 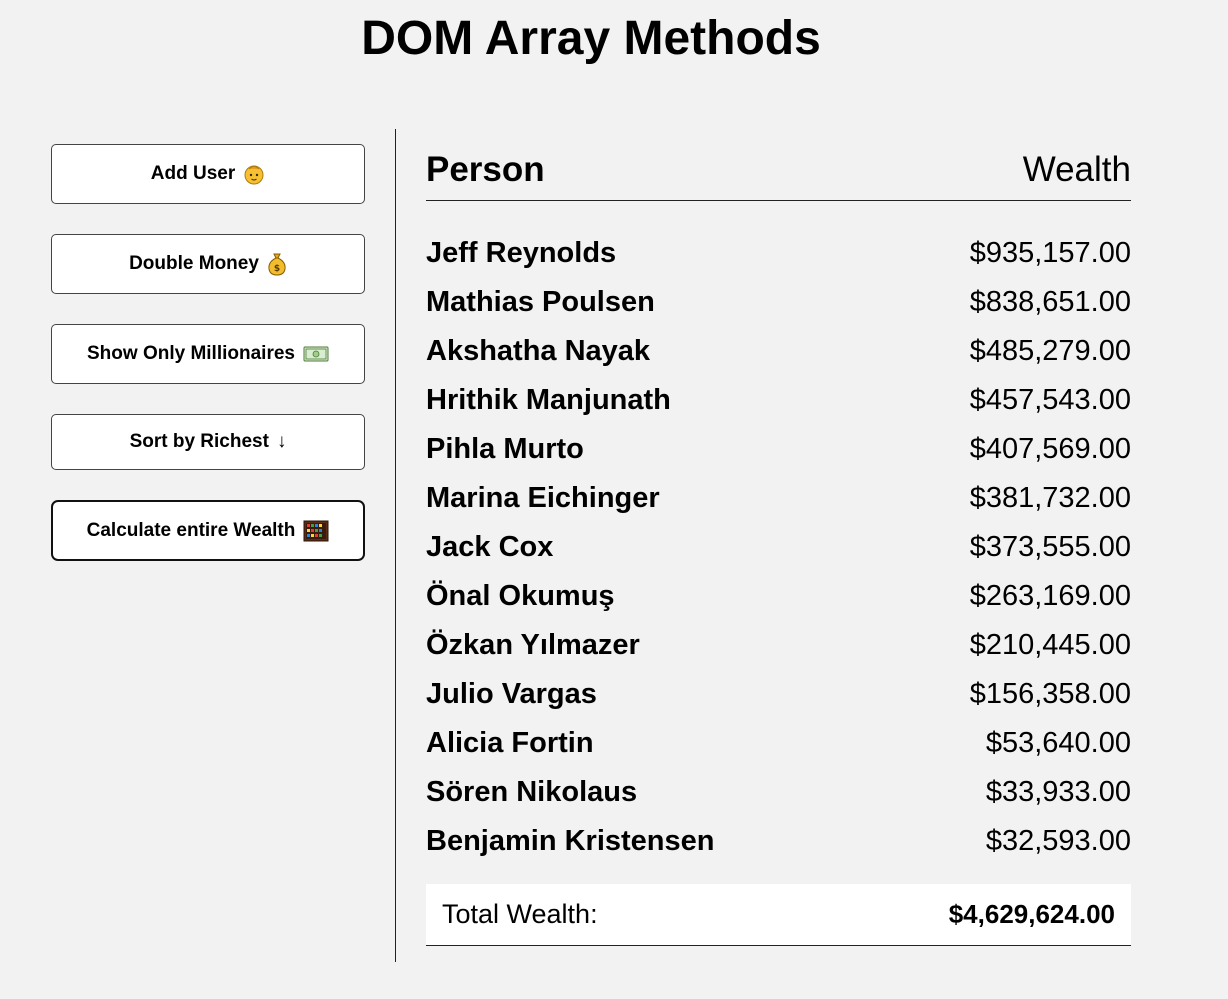 I want to click on double-money-button: Double Money $, so click(x=208, y=264).